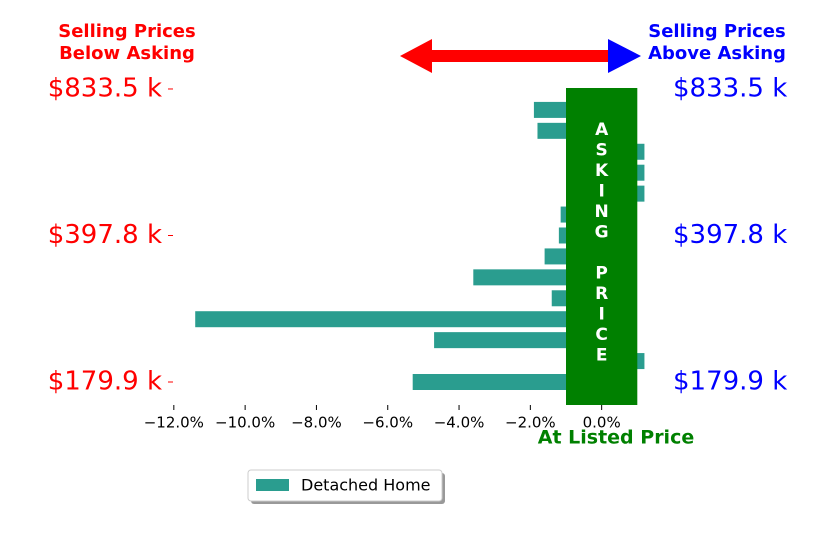 The image size is (834, 541). What do you see at coordinates (530, 423) in the screenshot?
I see `x-tick-label: −2.0%` at bounding box center [530, 423].